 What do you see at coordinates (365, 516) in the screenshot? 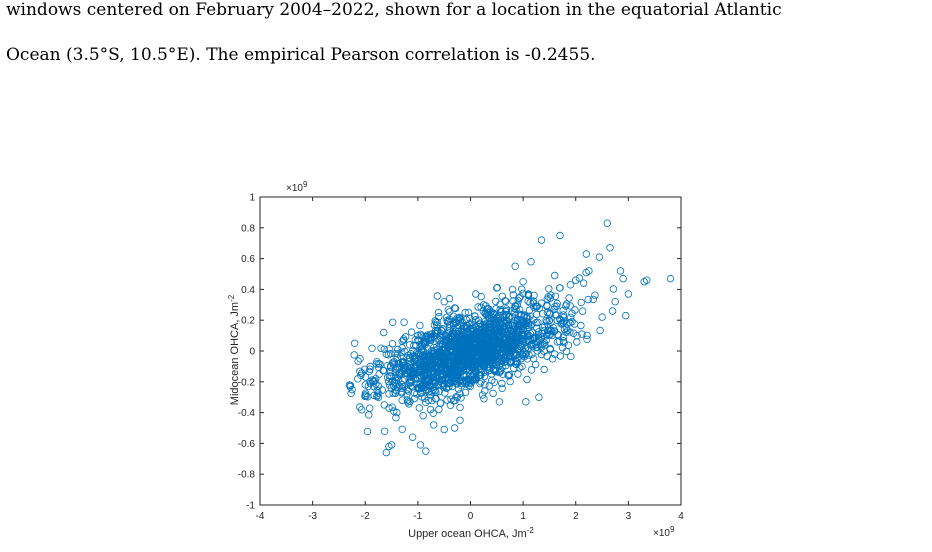
I see `x-tick-label: -2` at bounding box center [365, 516].